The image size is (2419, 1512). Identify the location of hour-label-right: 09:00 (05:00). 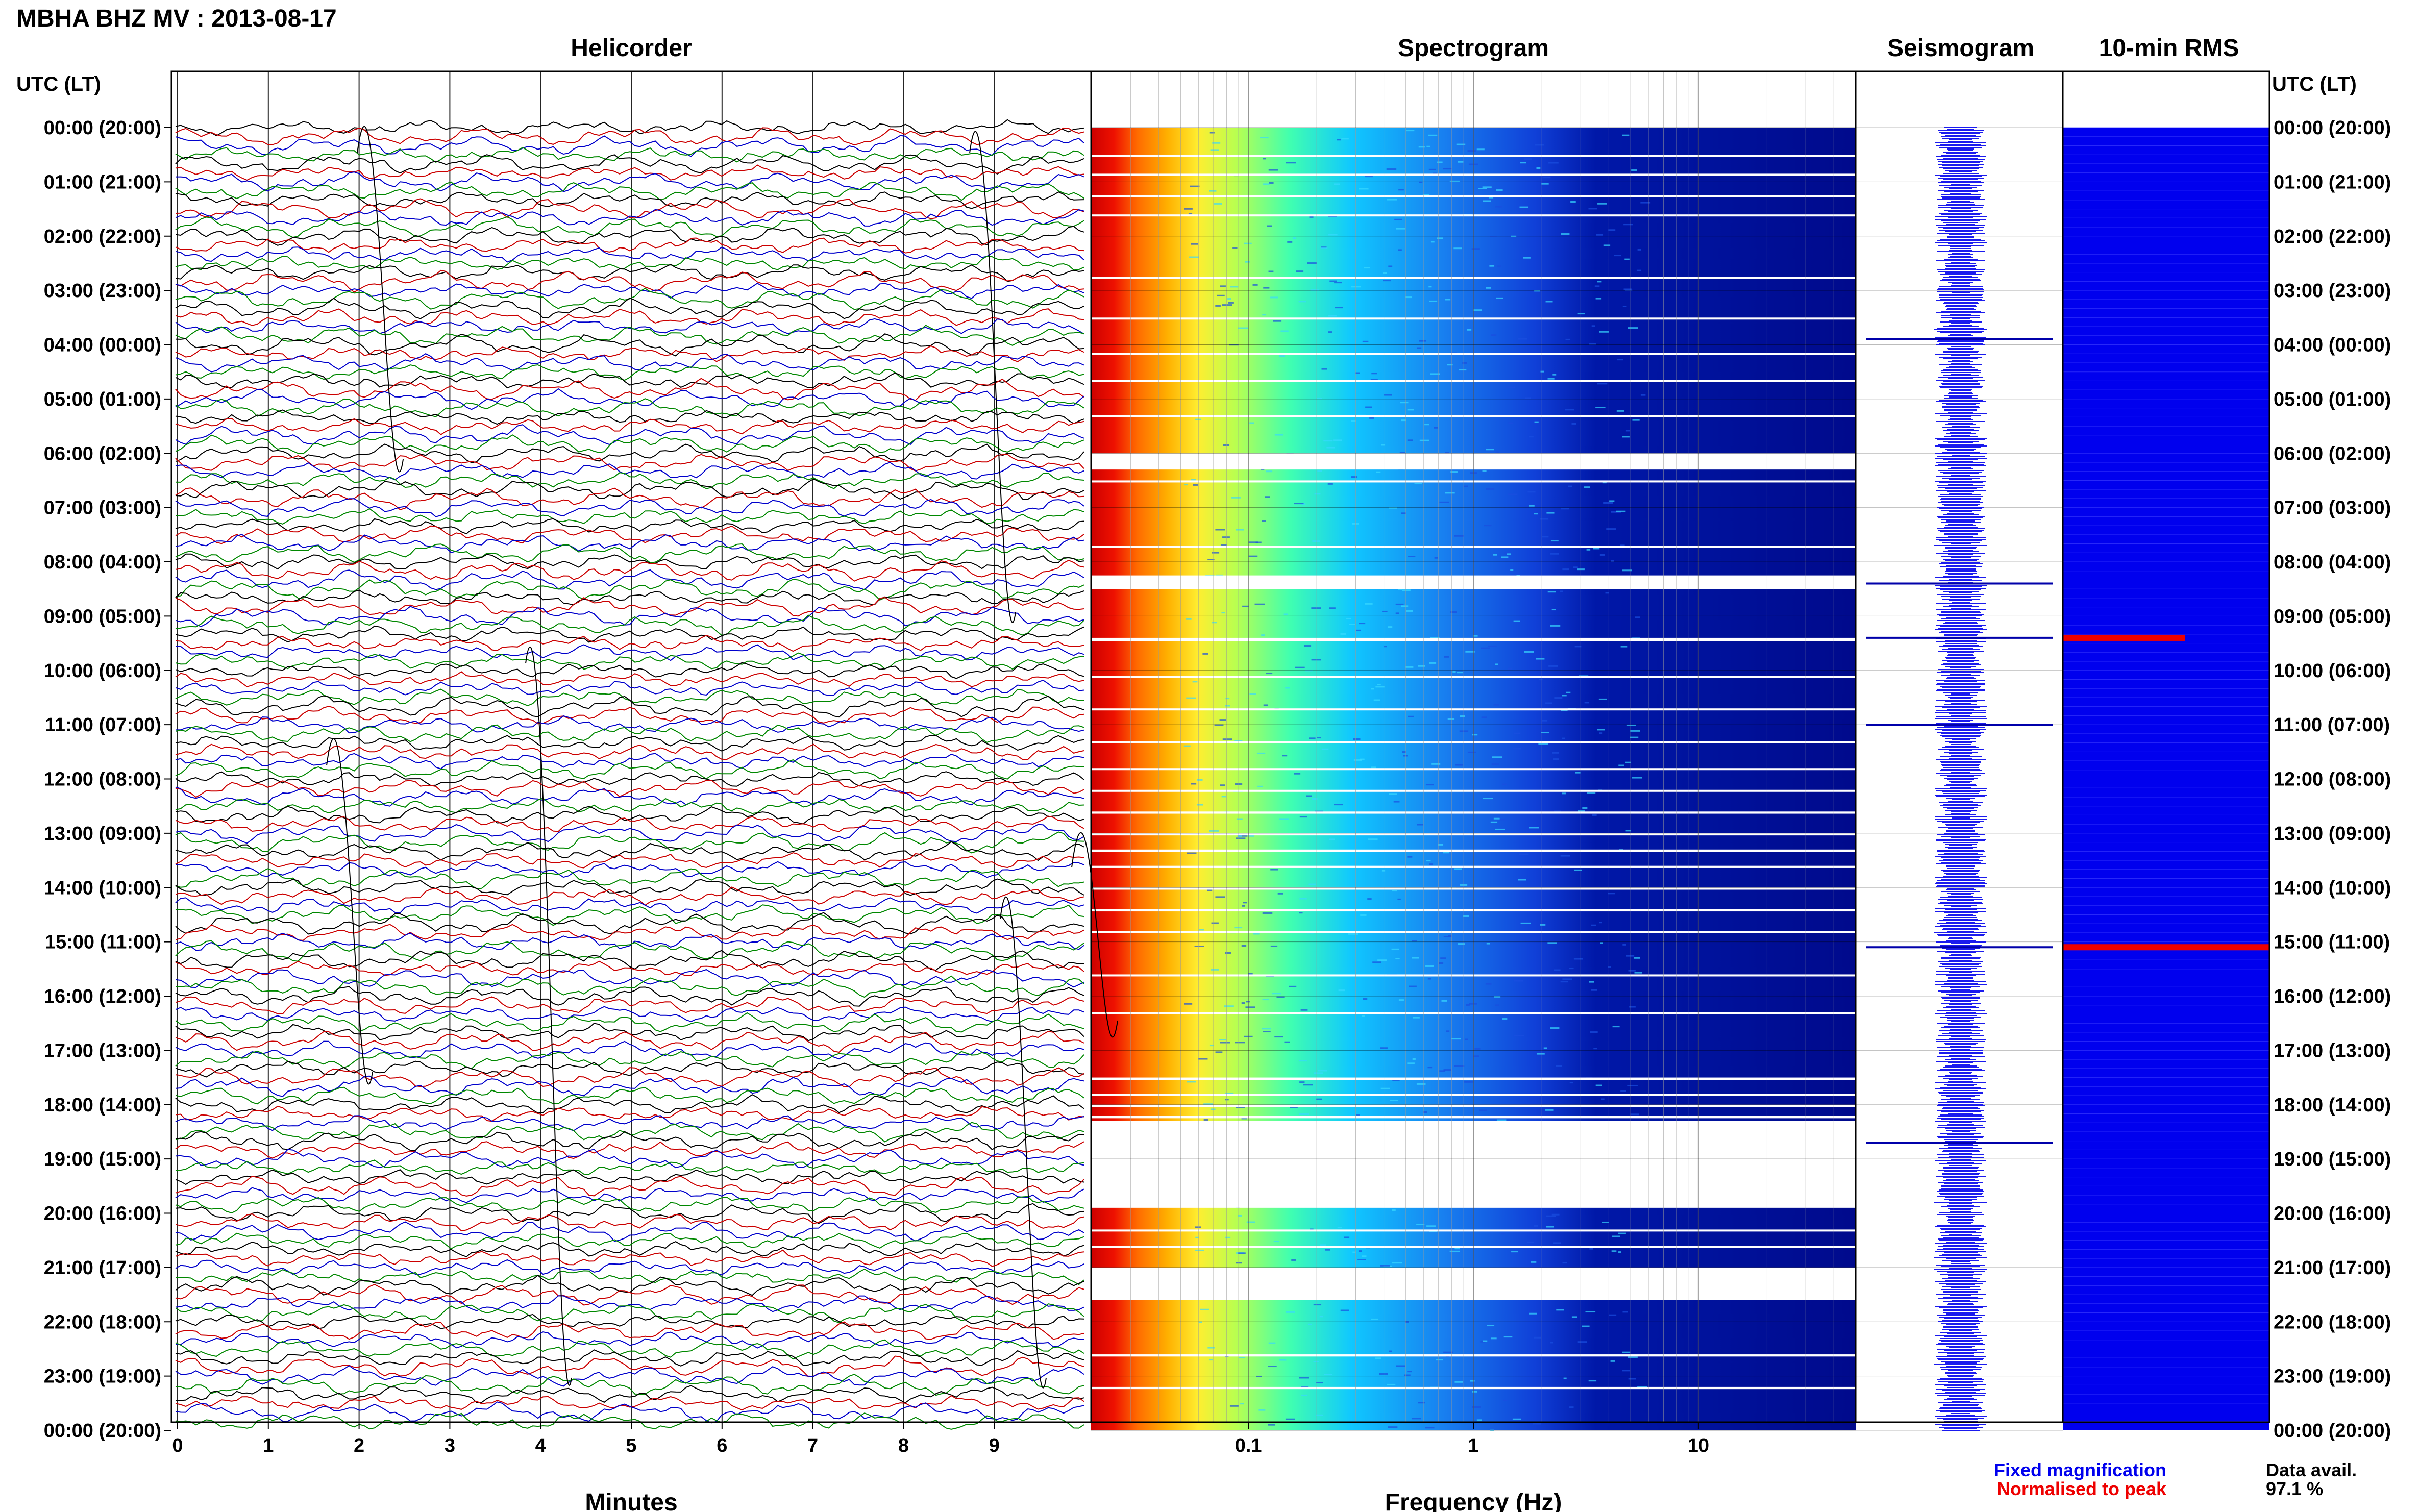
(2332, 616).